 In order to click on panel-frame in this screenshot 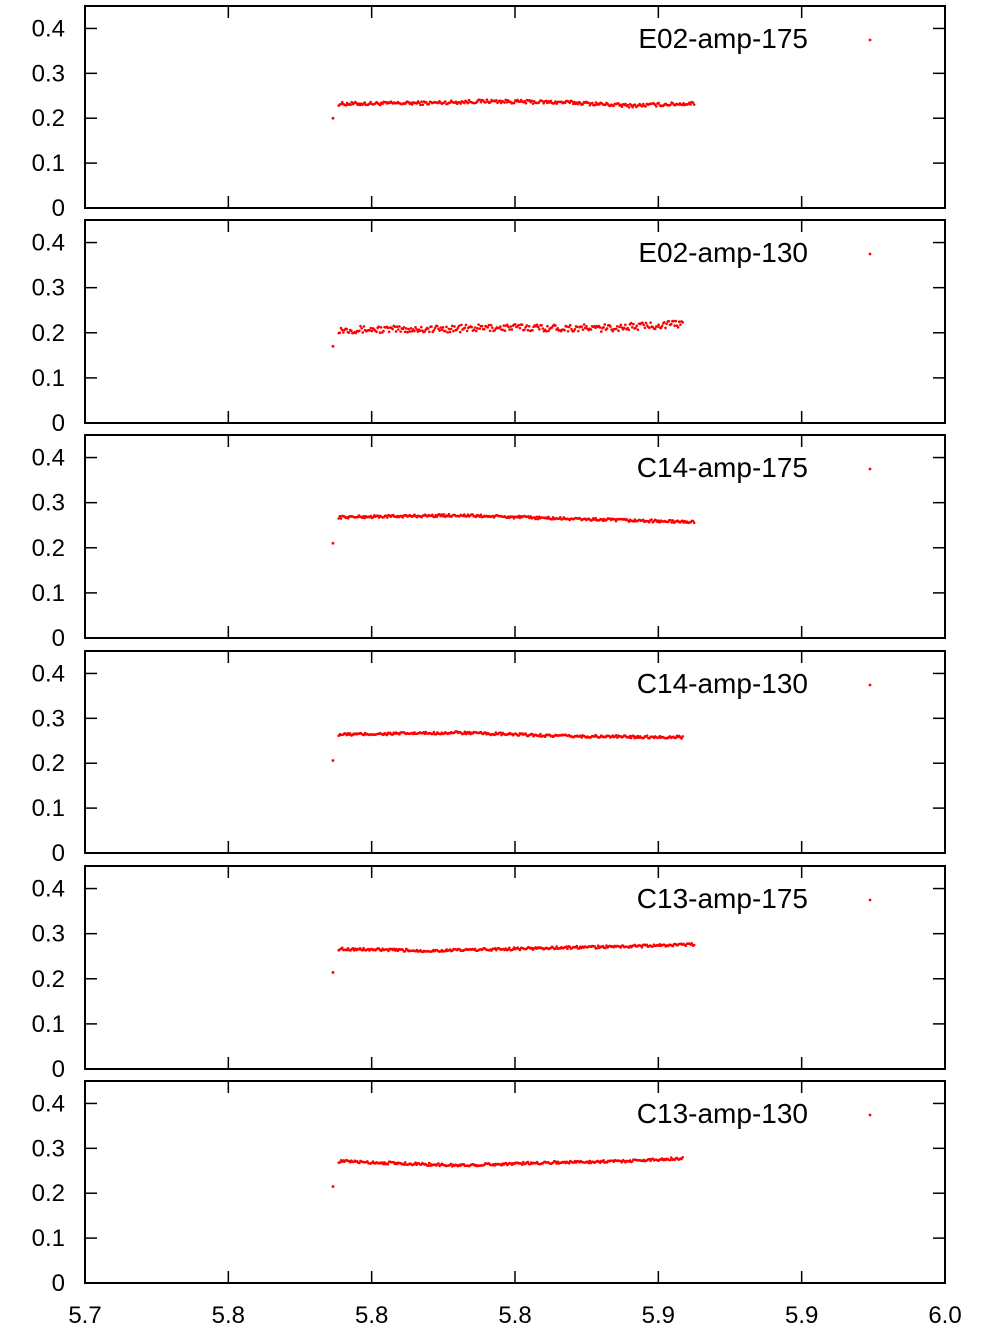, I will do `click(515, 967)`.